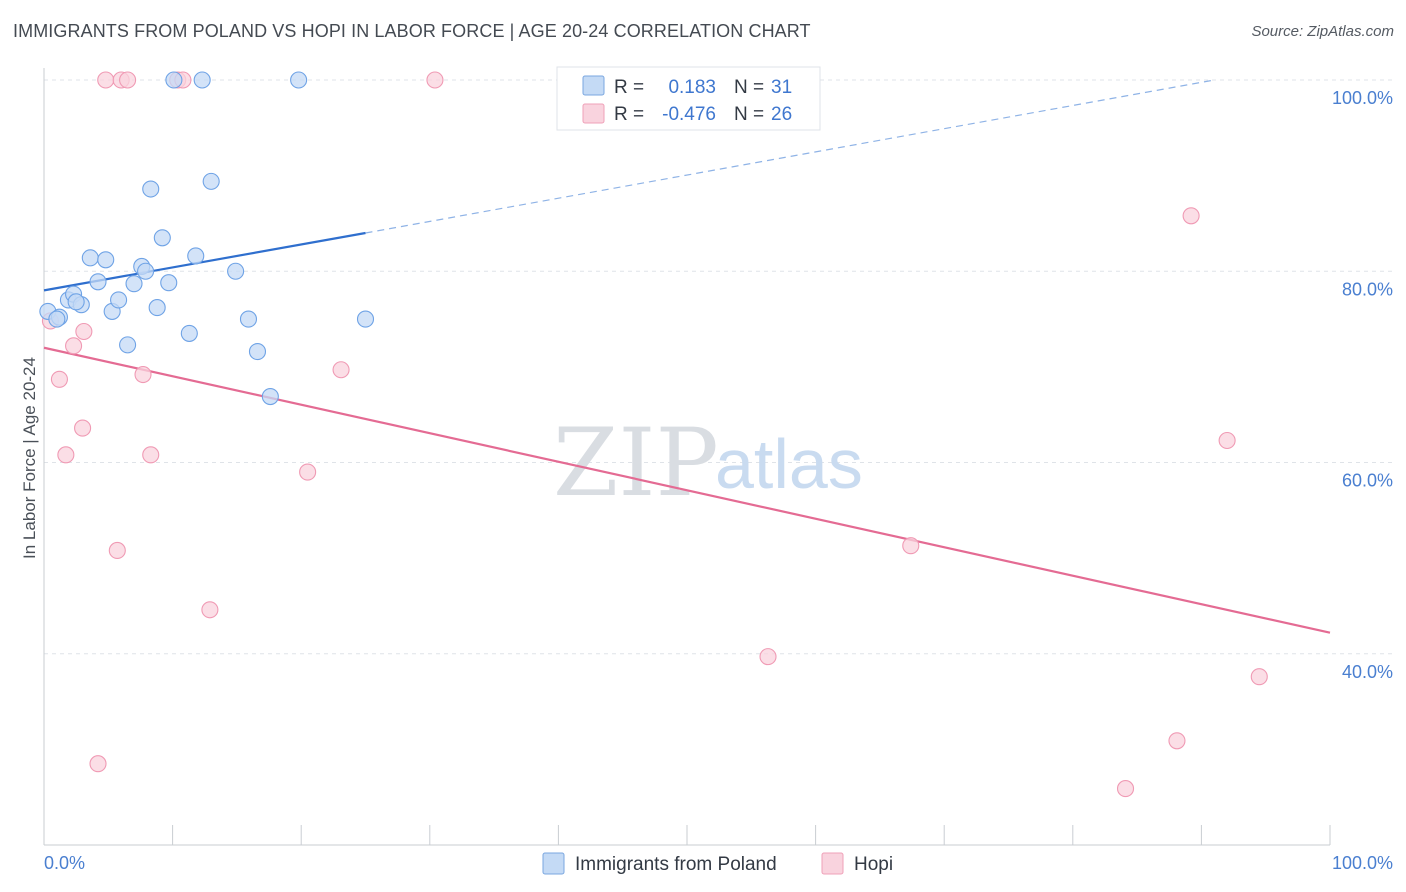  Describe the element at coordinates (789, 464) in the screenshot. I see `watermark-atlas: atlas` at that location.